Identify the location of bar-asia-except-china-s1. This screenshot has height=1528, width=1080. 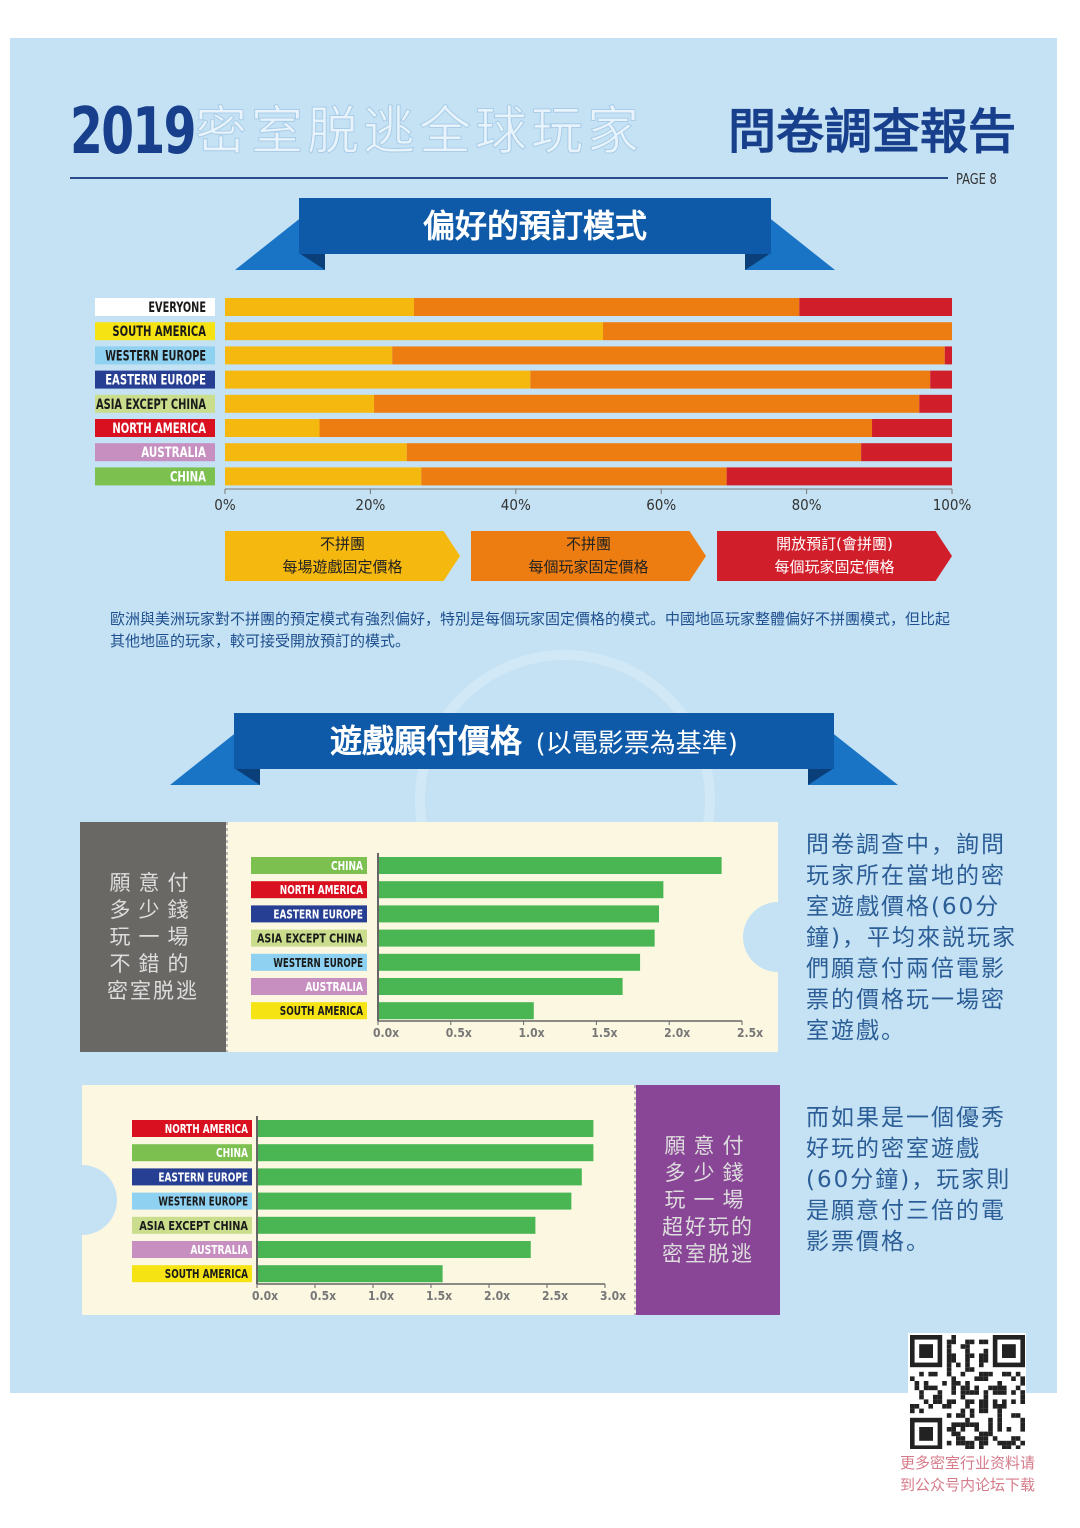
(300, 403).